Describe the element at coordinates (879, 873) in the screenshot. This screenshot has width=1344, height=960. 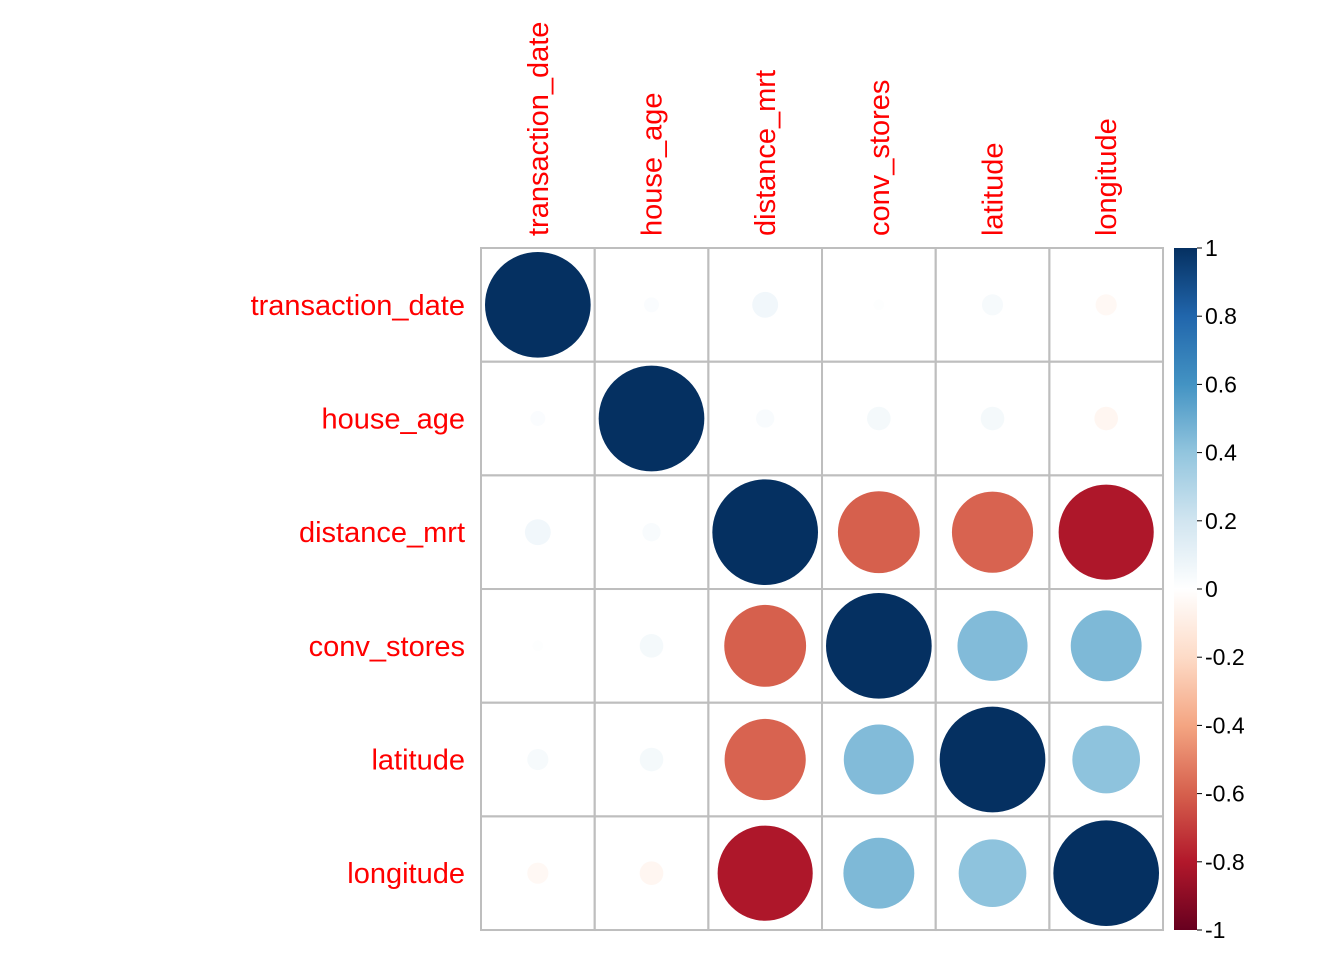
I see `correlation-circle-longitude-conv_stores` at that location.